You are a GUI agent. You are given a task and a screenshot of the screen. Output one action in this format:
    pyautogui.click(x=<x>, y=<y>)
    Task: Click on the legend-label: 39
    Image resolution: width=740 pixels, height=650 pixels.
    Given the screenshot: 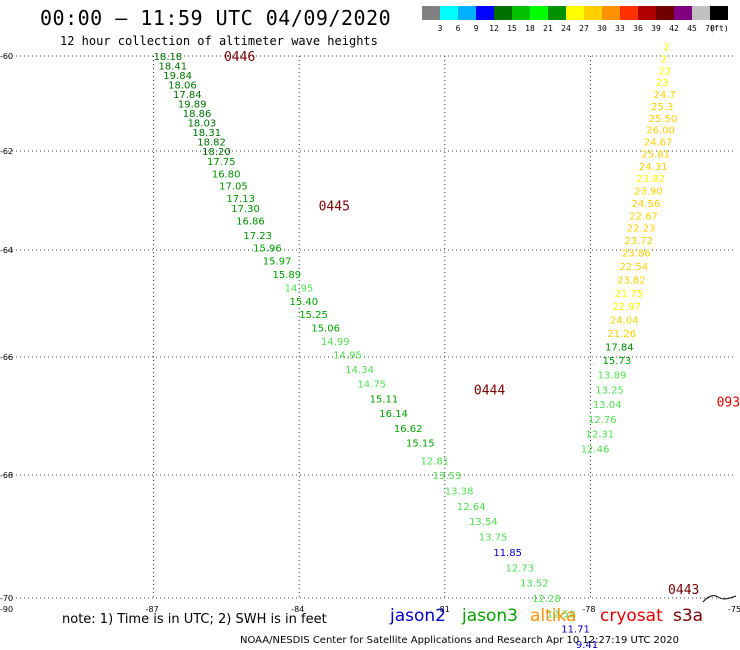 What is the action you would take?
    pyautogui.click(x=656, y=28)
    